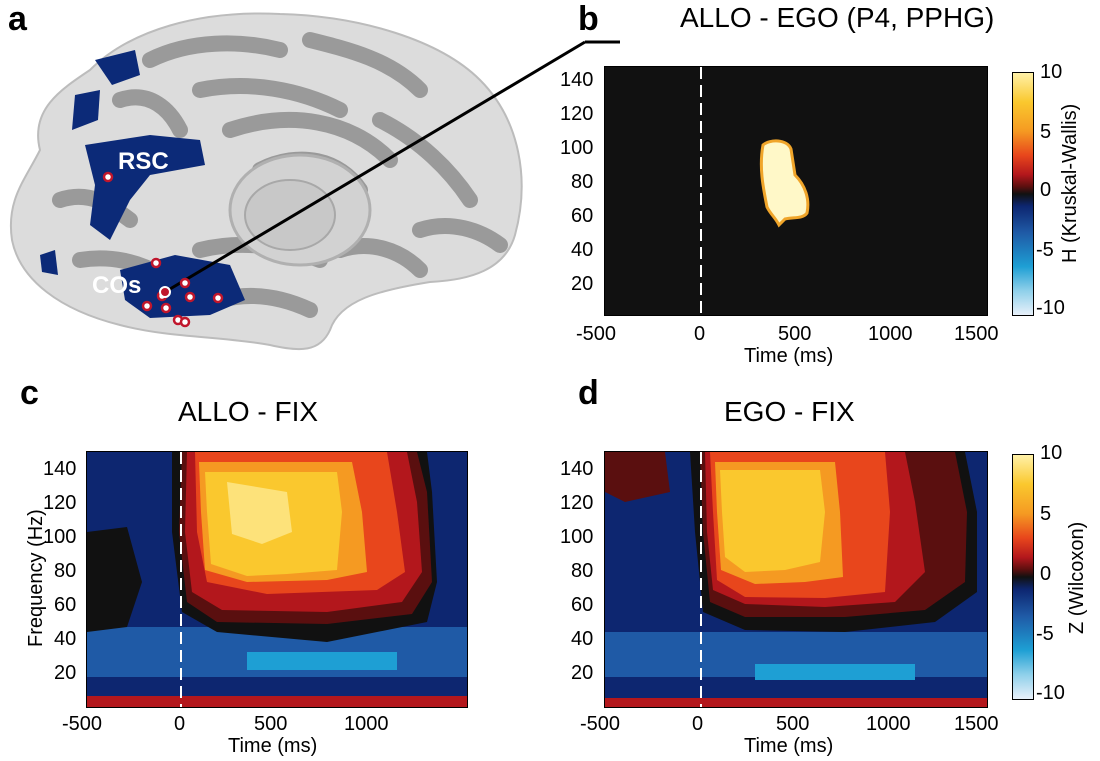 This screenshot has width=1100, height=761. I want to click on y-tick-d-80: 80, so click(582, 571).